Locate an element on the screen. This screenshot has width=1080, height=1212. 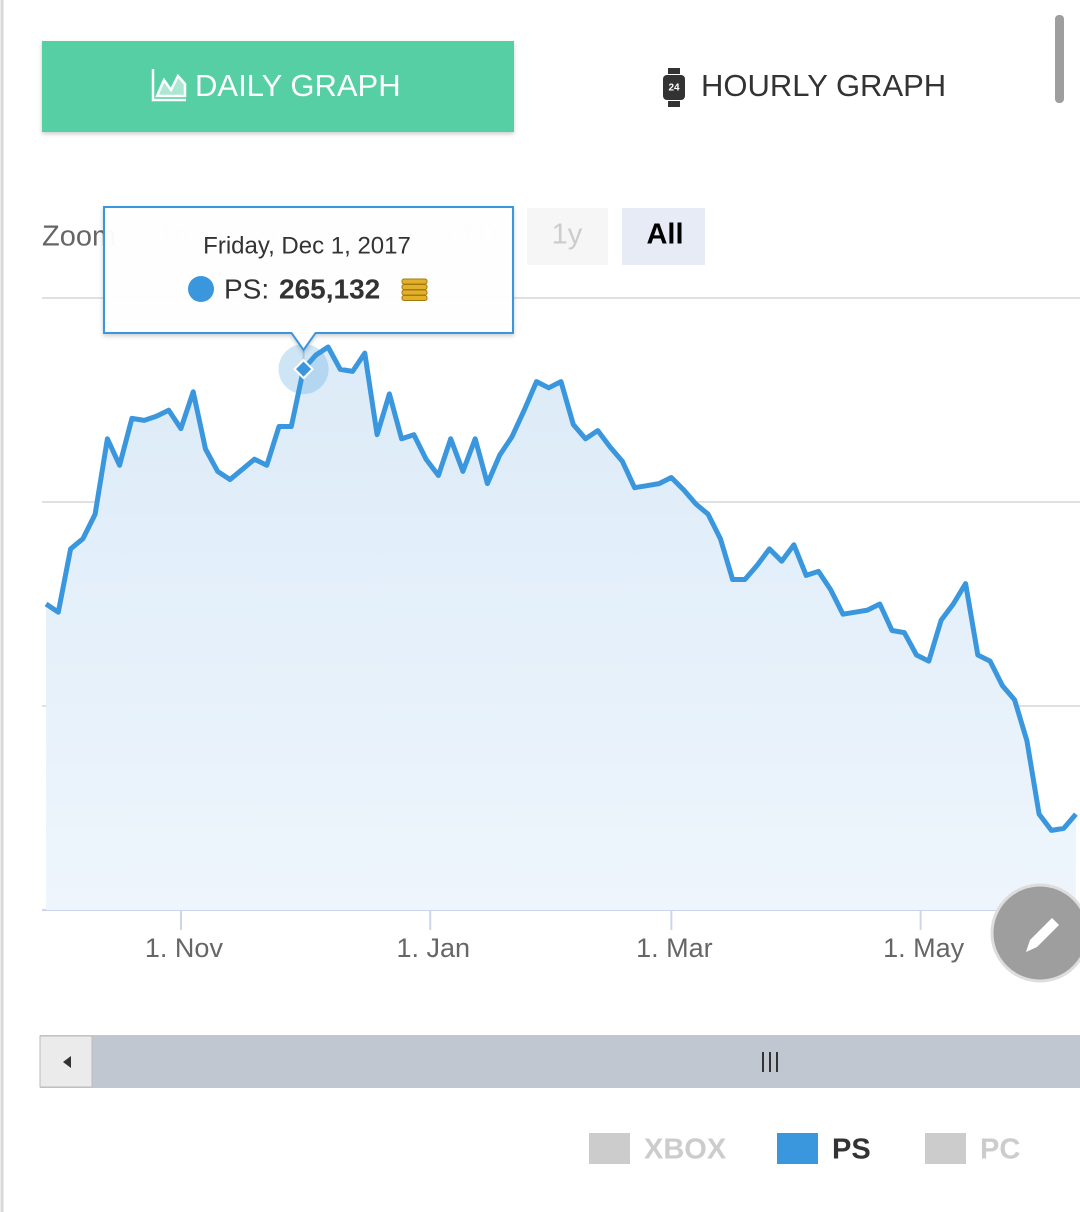
pen-icon is located at coordinates (1042, 935).